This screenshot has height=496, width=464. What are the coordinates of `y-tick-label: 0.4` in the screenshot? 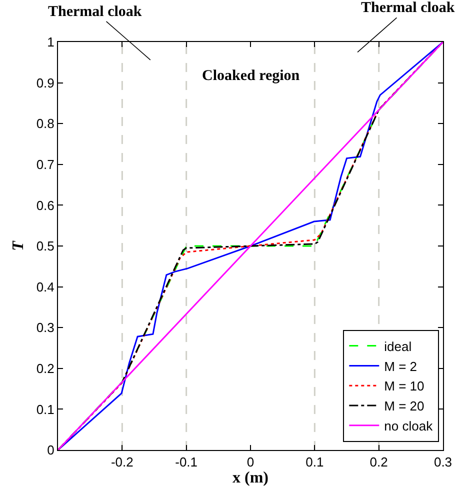 It's located at (45, 286).